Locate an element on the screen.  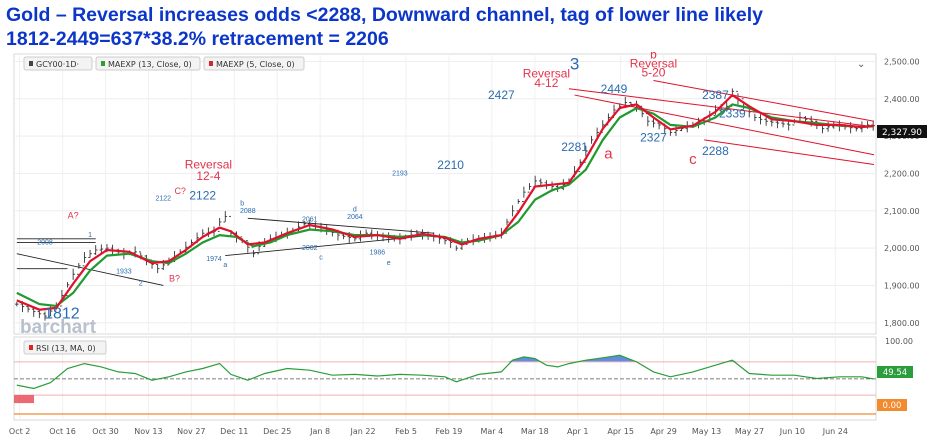
wave-label-red: A? is located at coordinates (73, 215).